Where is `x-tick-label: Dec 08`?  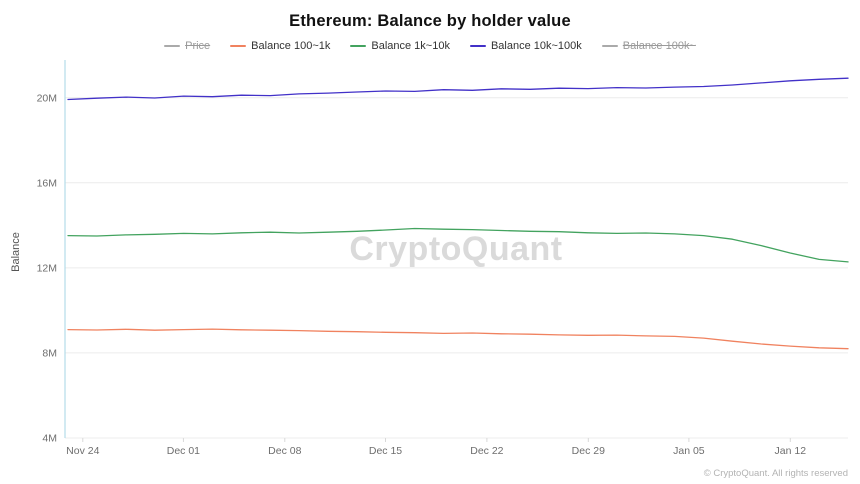 x-tick-label: Dec 08 is located at coordinates (284, 451).